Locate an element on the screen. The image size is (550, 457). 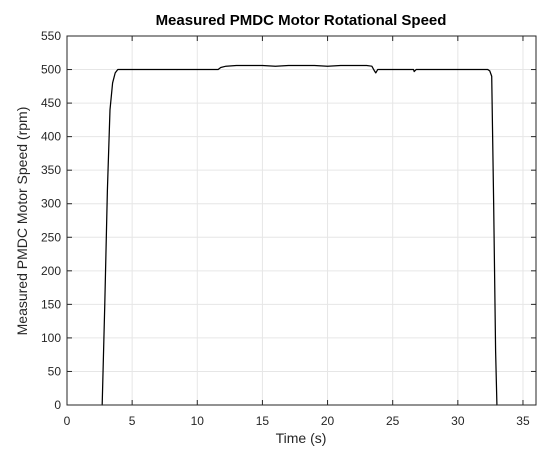
y-axis-tick-label: 550 is located at coordinates (51, 36).